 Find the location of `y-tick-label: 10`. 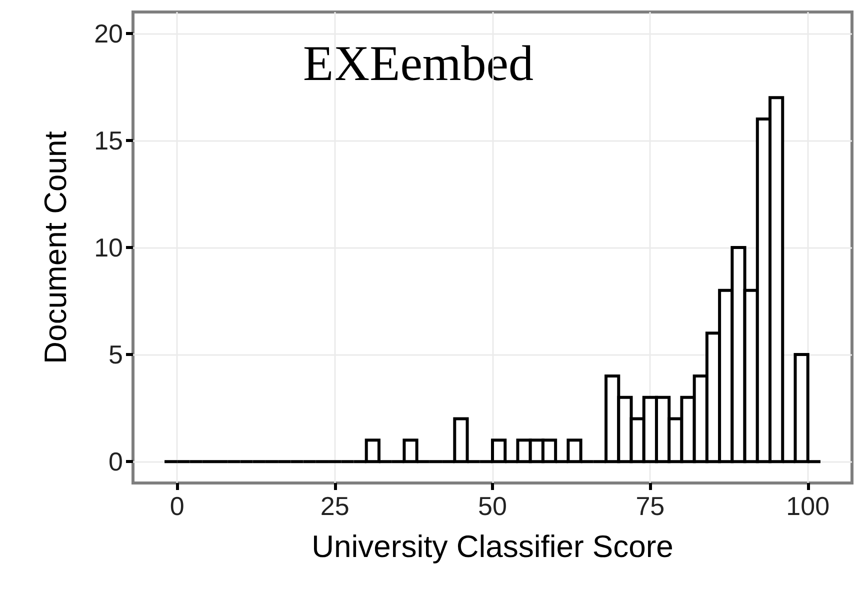

y-tick-label: 10 is located at coordinates (108, 247).